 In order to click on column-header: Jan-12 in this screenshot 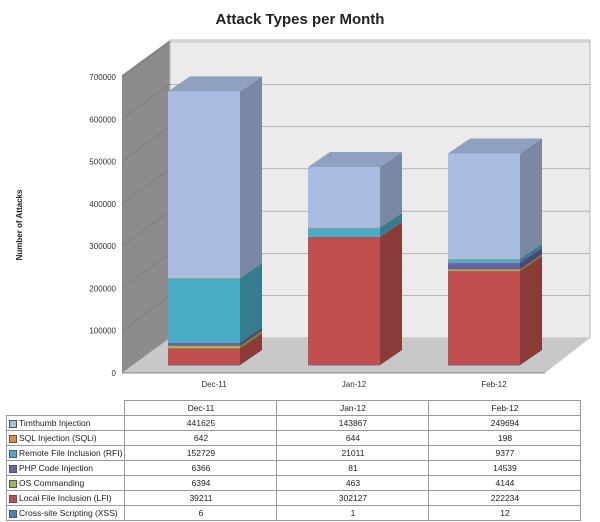, I will do `click(353, 408)`.